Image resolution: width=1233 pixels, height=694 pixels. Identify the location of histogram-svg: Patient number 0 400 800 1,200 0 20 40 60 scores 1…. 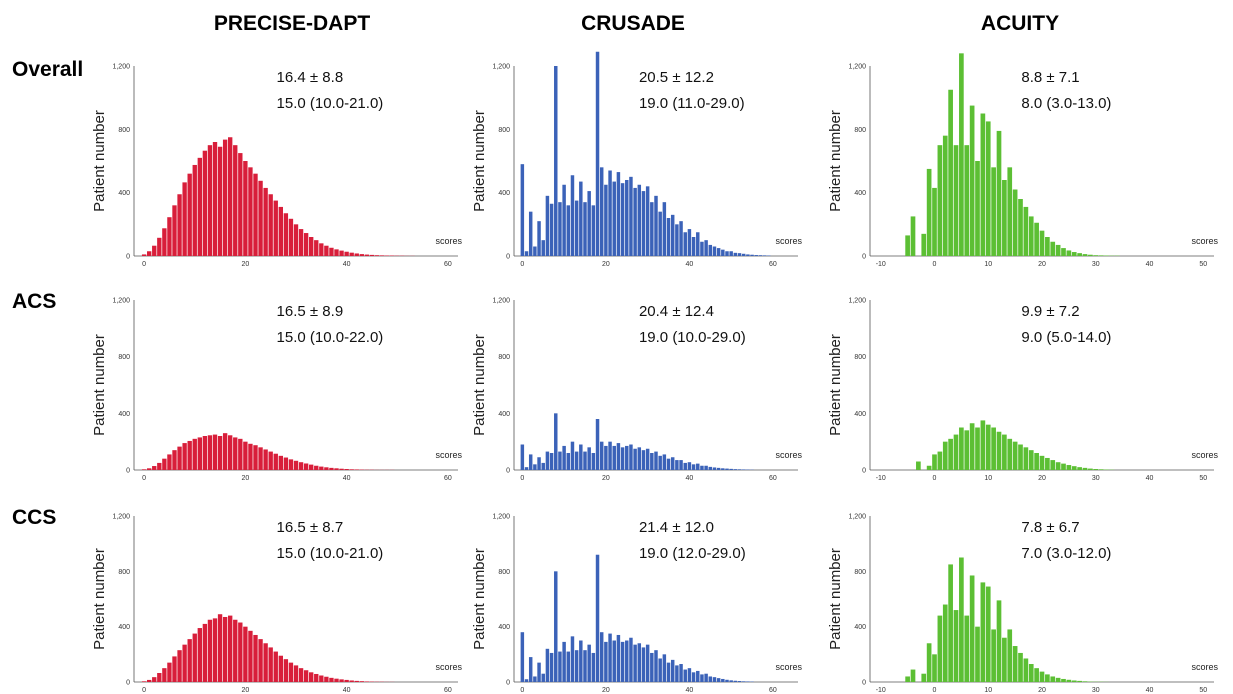
(276, 390).